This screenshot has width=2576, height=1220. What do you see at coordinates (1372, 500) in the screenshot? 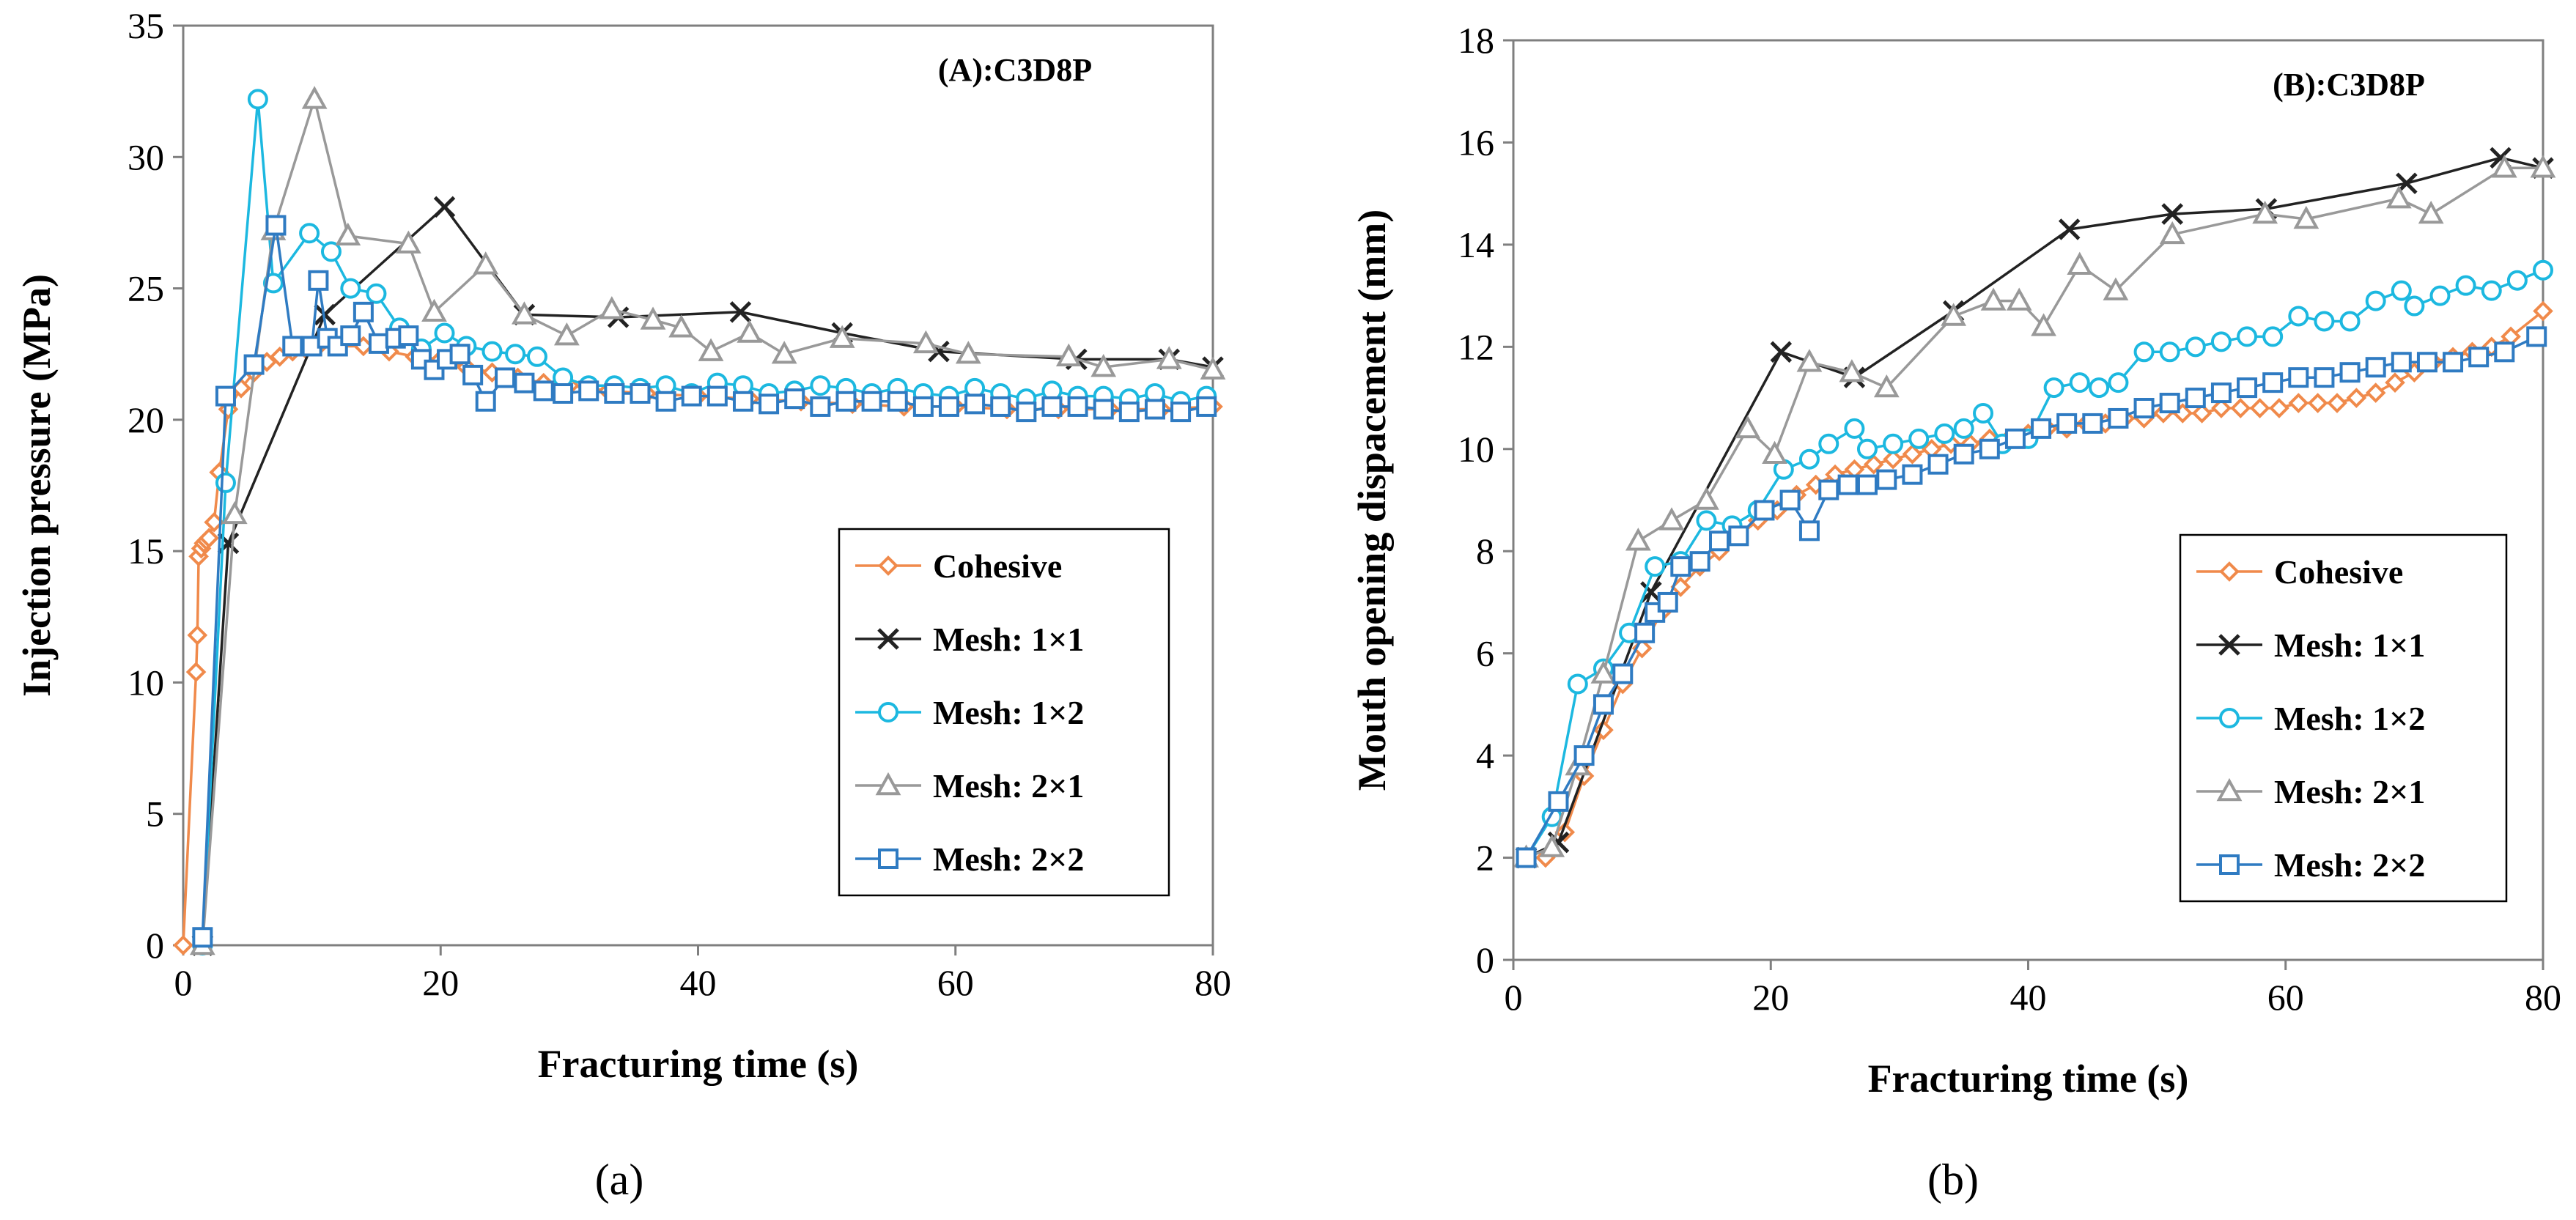
I see `y-axis-title: Mouth opening dispacement (mm)` at bounding box center [1372, 500].